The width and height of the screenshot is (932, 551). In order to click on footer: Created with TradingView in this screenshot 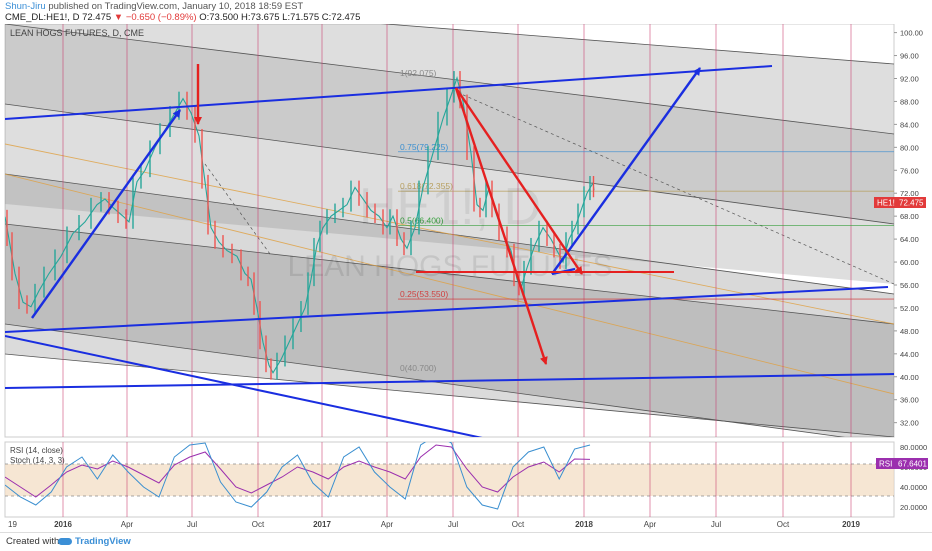, I will do `click(466, 541)`.